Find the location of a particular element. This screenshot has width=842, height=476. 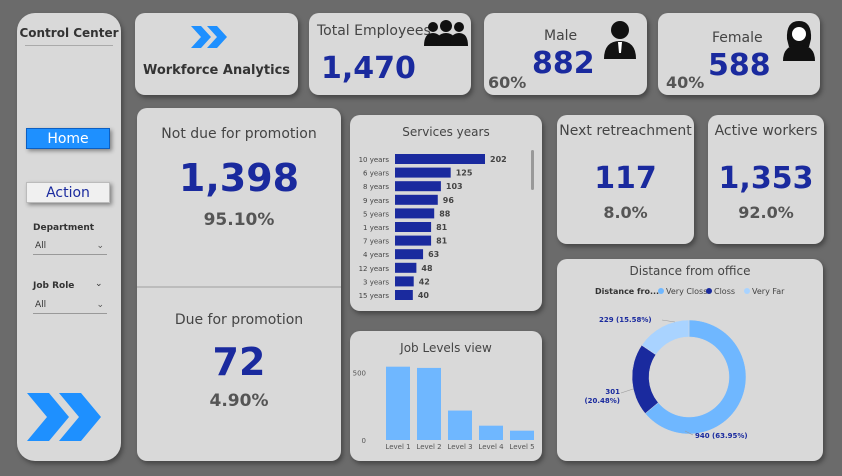

service-year-value: 88 is located at coordinates (445, 213).